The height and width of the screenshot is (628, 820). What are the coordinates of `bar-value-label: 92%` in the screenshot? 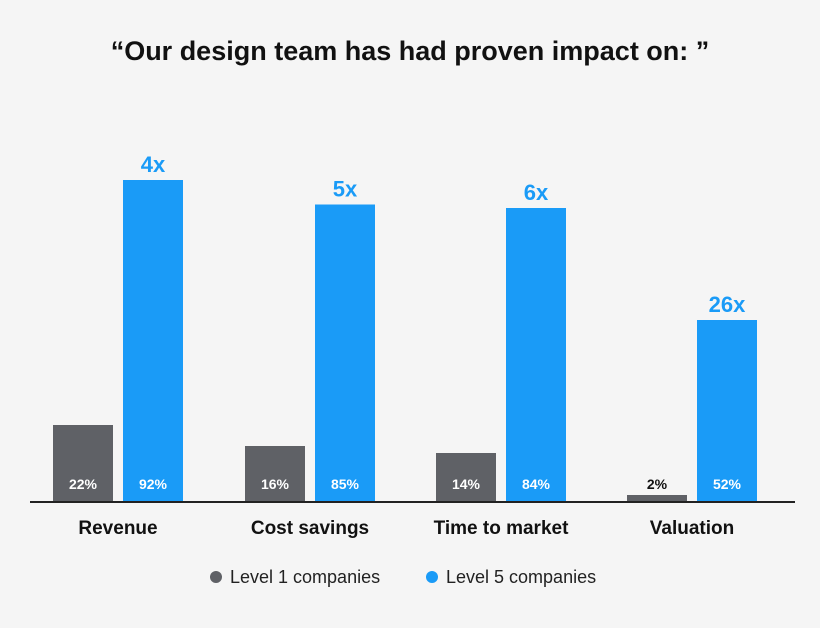 It's located at (153, 484).